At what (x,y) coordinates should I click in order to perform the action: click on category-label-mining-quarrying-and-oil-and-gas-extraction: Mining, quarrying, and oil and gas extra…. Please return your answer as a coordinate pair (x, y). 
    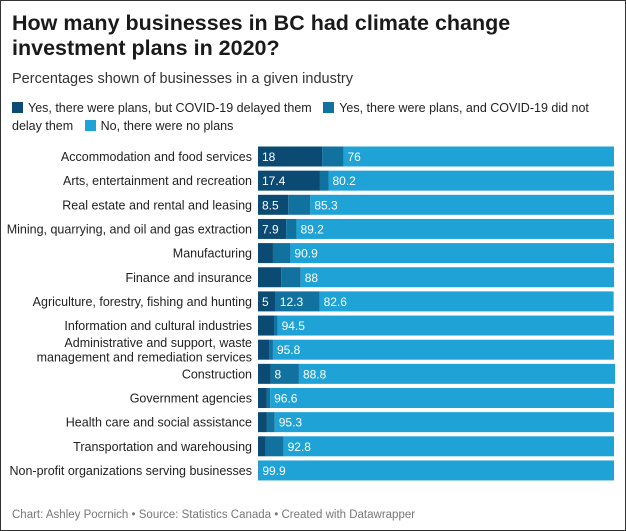
    Looking at the image, I should click on (129, 229).